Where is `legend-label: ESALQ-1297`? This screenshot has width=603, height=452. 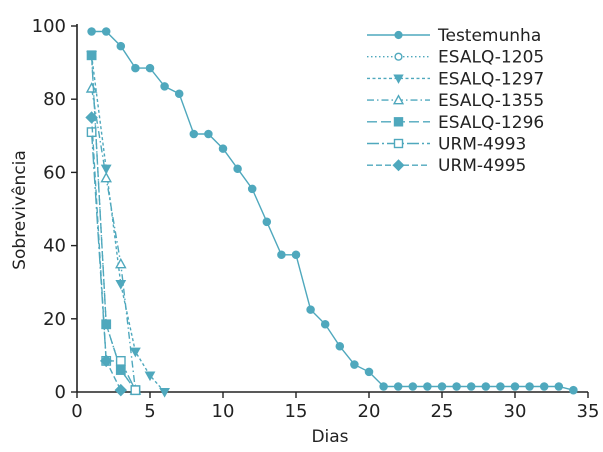 legend-label: ESALQ-1297 is located at coordinates (491, 79).